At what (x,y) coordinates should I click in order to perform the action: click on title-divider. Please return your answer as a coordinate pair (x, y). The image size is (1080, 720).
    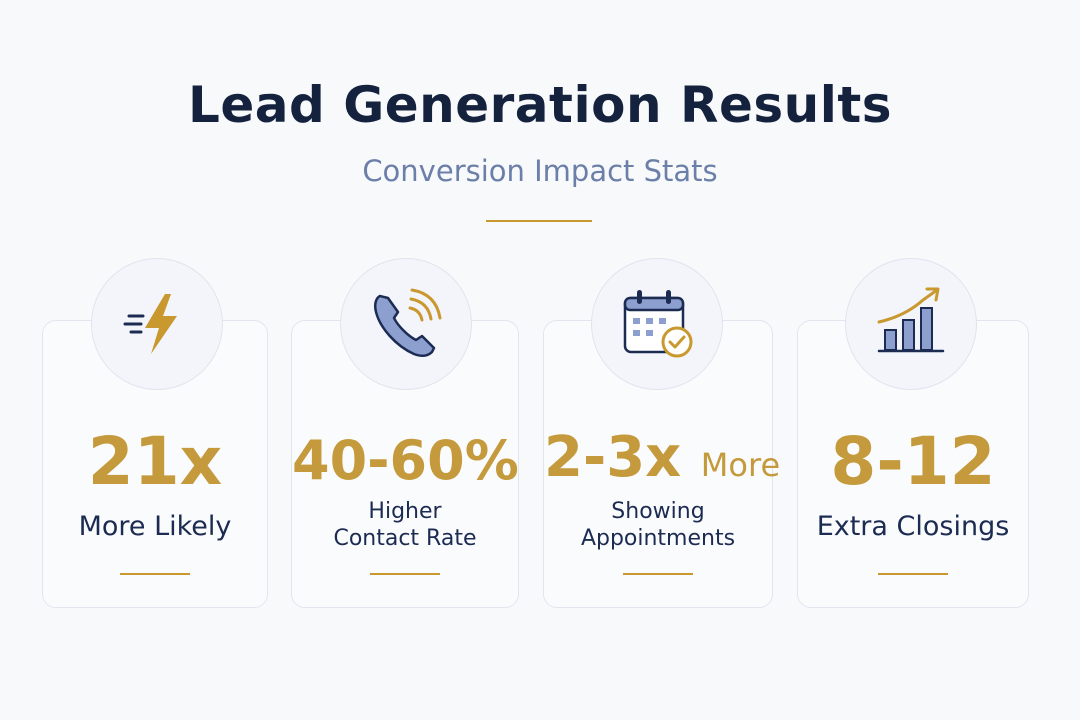
    Looking at the image, I should click on (539, 221).